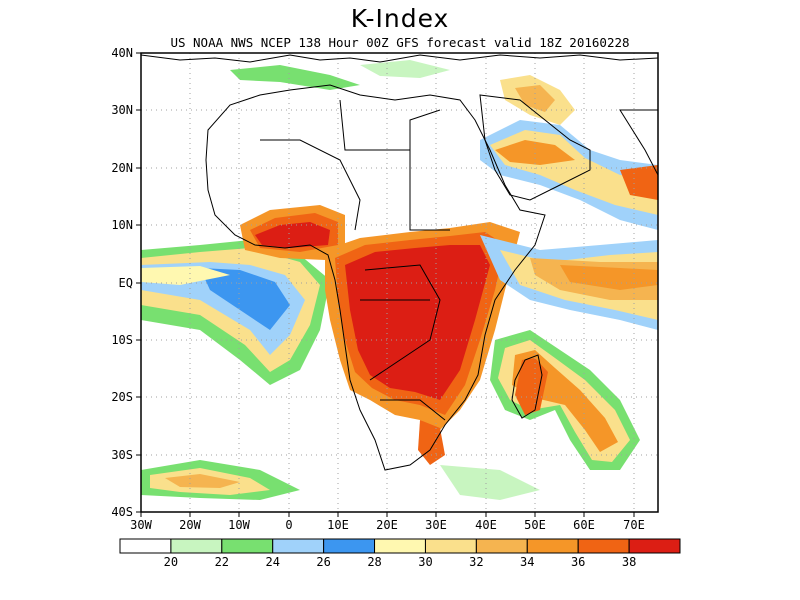 The height and width of the screenshot is (600, 800). I want to click on lon-label: 60E, so click(584, 525).